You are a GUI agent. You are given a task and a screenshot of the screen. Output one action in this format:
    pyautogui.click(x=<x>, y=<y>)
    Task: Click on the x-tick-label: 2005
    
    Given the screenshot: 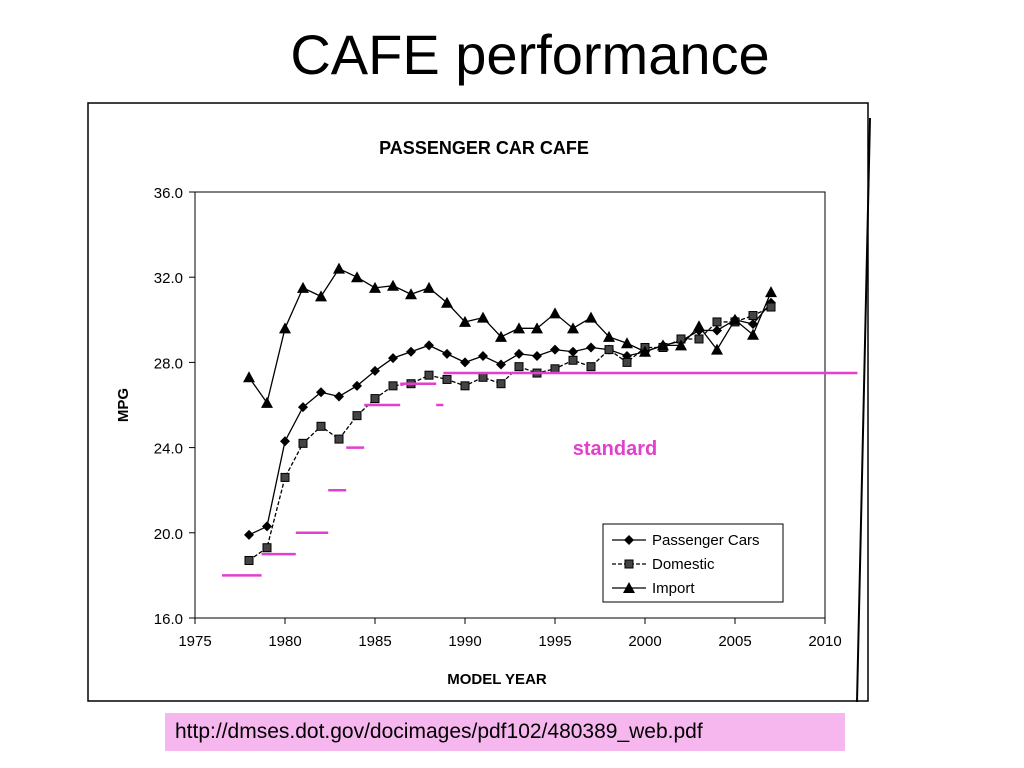 What is the action you would take?
    pyautogui.click(x=734, y=641)
    